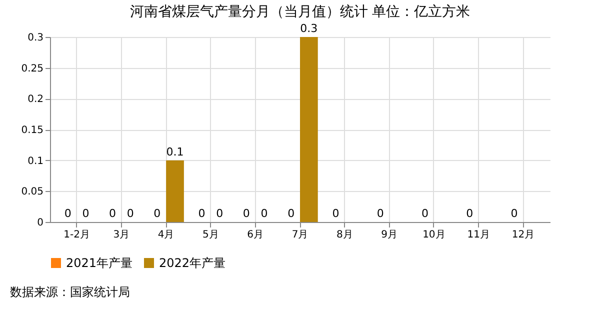 The height and width of the screenshot is (330, 590). I want to click on x-tick-label: 8月, so click(344, 235).